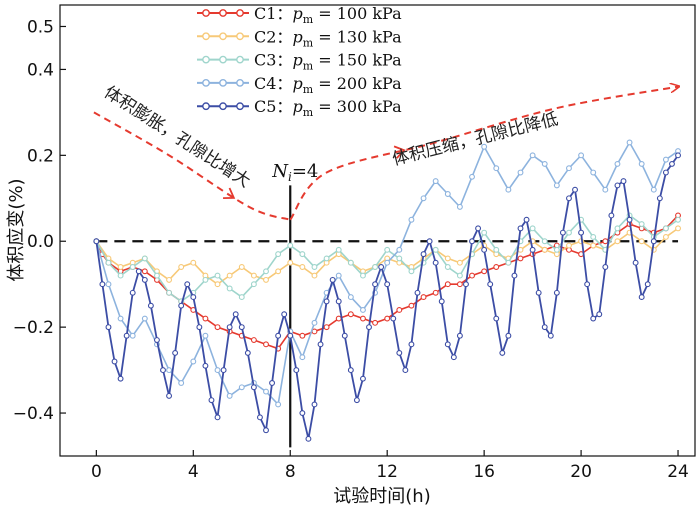 This screenshot has width=700, height=515. Describe the element at coordinates (193, 472) in the screenshot. I see `x-tick-label: 4` at that location.